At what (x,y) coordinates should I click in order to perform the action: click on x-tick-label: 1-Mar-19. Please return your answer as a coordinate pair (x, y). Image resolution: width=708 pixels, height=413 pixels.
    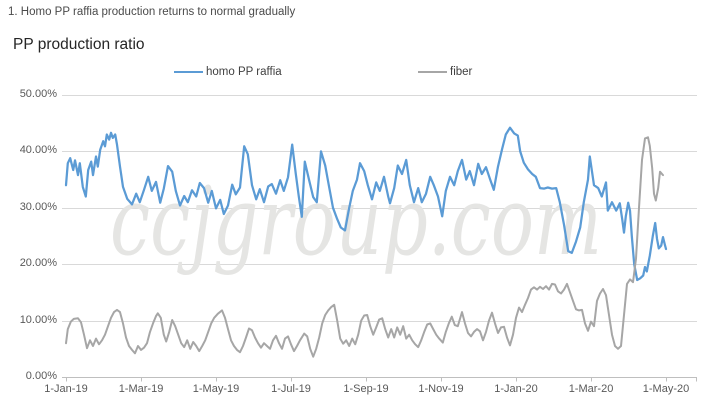
    Looking at the image, I should click on (141, 389).